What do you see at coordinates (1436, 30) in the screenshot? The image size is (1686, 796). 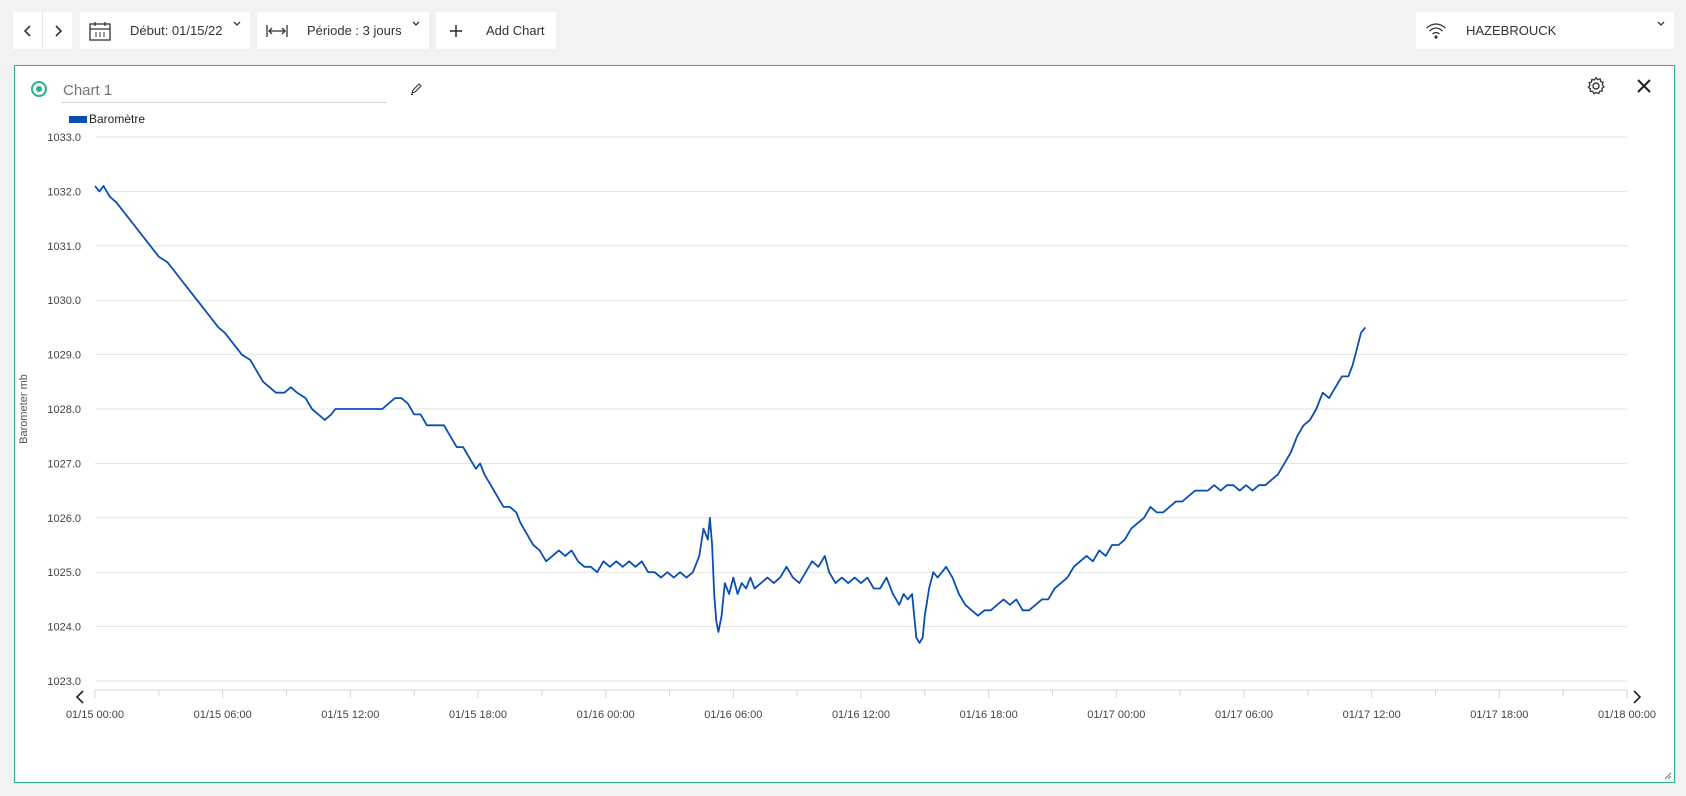 I see `wifi-icon` at bounding box center [1436, 30].